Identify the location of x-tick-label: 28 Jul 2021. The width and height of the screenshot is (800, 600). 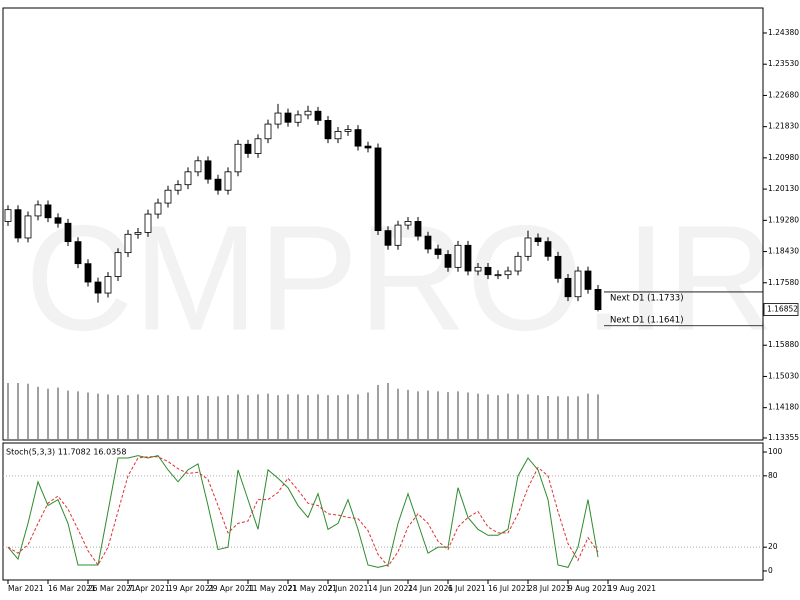
(549, 588).